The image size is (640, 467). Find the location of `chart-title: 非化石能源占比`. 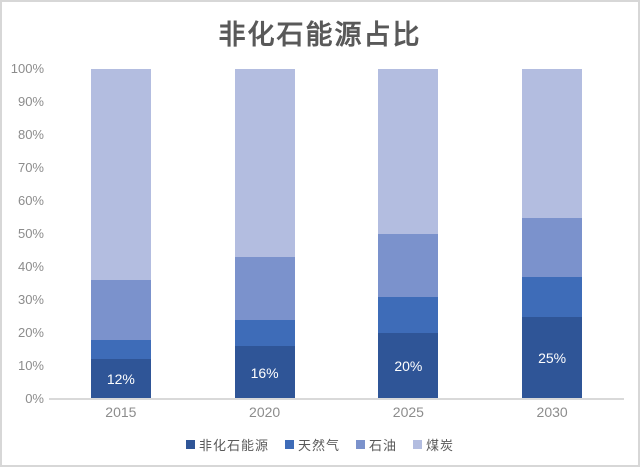

chart-title: 非化石能源占比 is located at coordinates (320, 35).